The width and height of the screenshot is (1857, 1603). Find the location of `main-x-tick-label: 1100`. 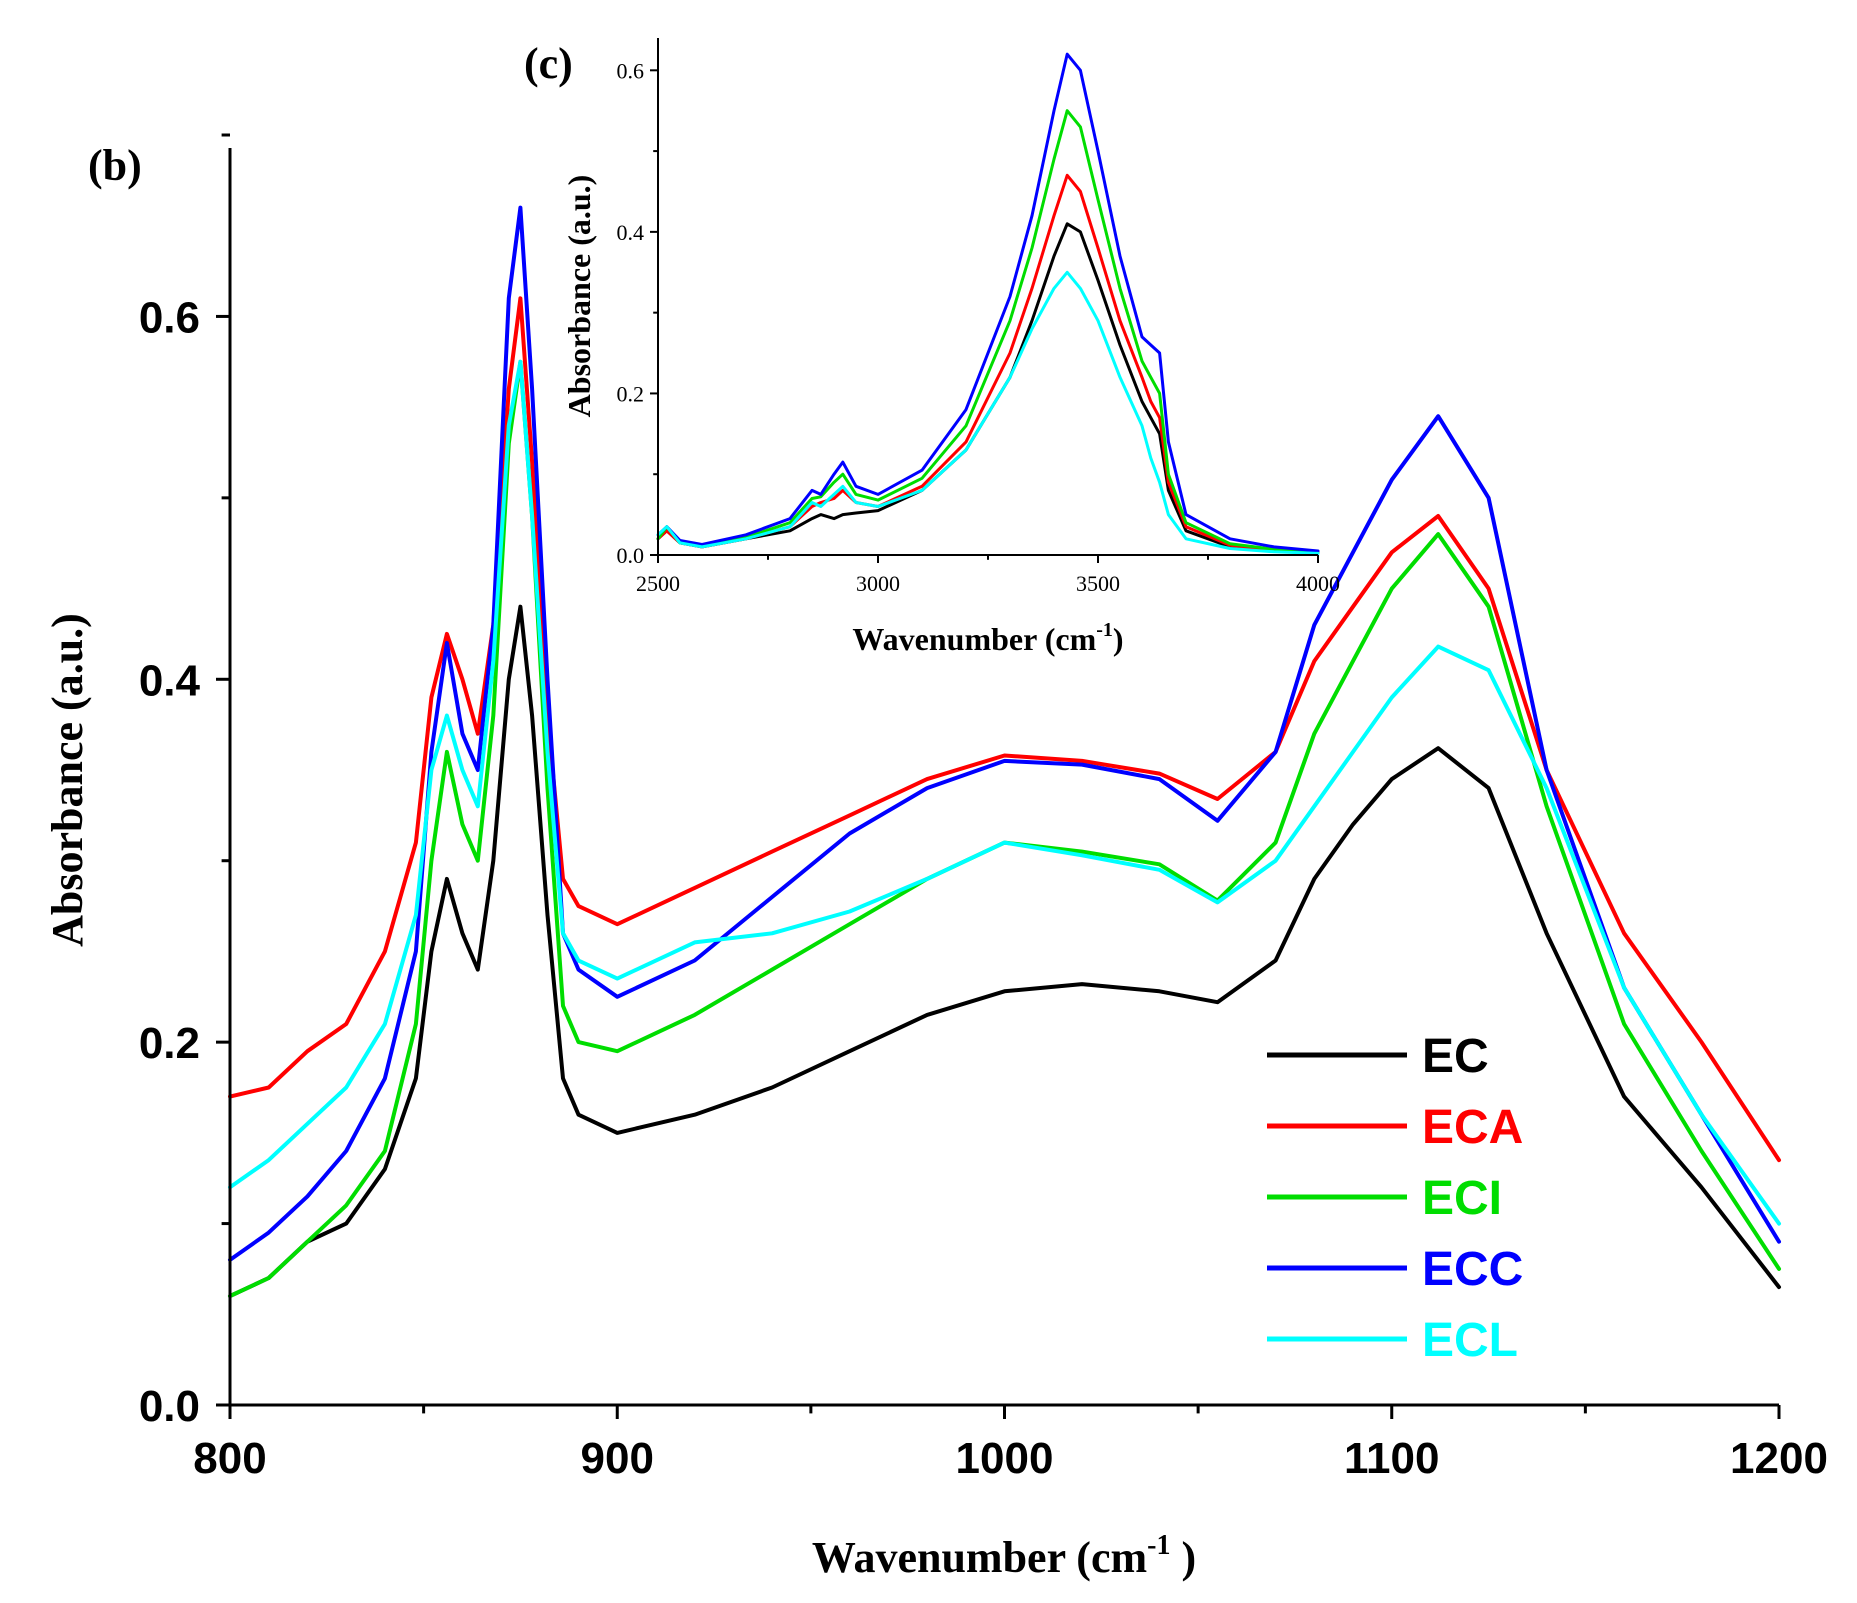

main-x-tick-label: 1100 is located at coordinates (1391, 1458).